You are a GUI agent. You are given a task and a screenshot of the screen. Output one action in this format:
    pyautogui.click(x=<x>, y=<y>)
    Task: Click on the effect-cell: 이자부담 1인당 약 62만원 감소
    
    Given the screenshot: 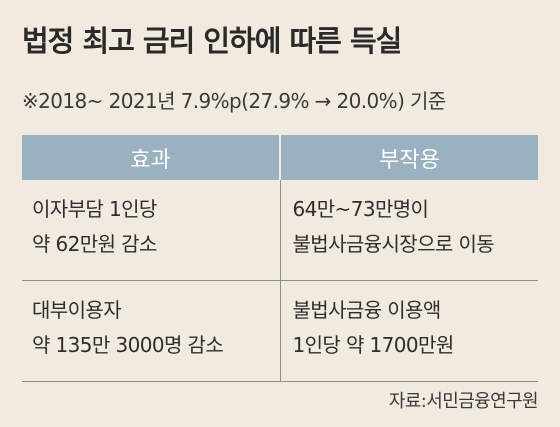 What is the action you would take?
    pyautogui.click(x=151, y=230)
    